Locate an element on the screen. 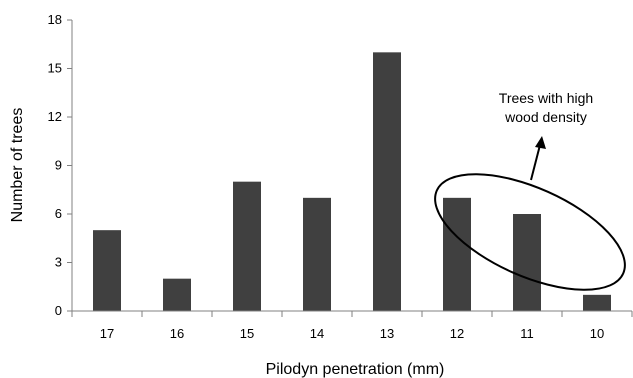  x-axis-title: Pilodyn penetration (mm) is located at coordinates (355, 369).